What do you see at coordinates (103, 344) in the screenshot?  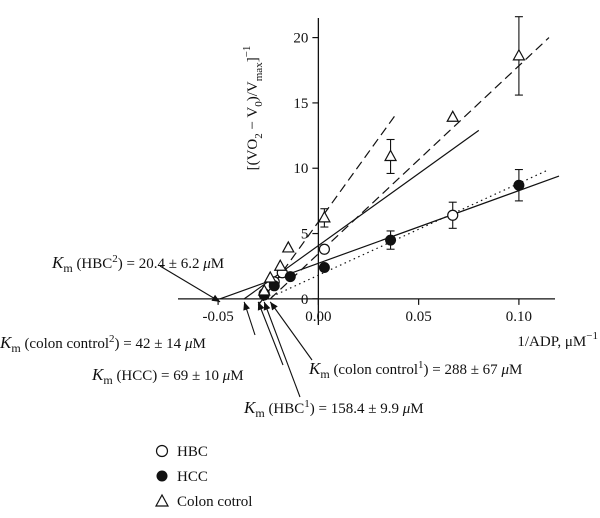 I see `km-label: Km (colon control2) = 42 ± 14 μM` at bounding box center [103, 344].